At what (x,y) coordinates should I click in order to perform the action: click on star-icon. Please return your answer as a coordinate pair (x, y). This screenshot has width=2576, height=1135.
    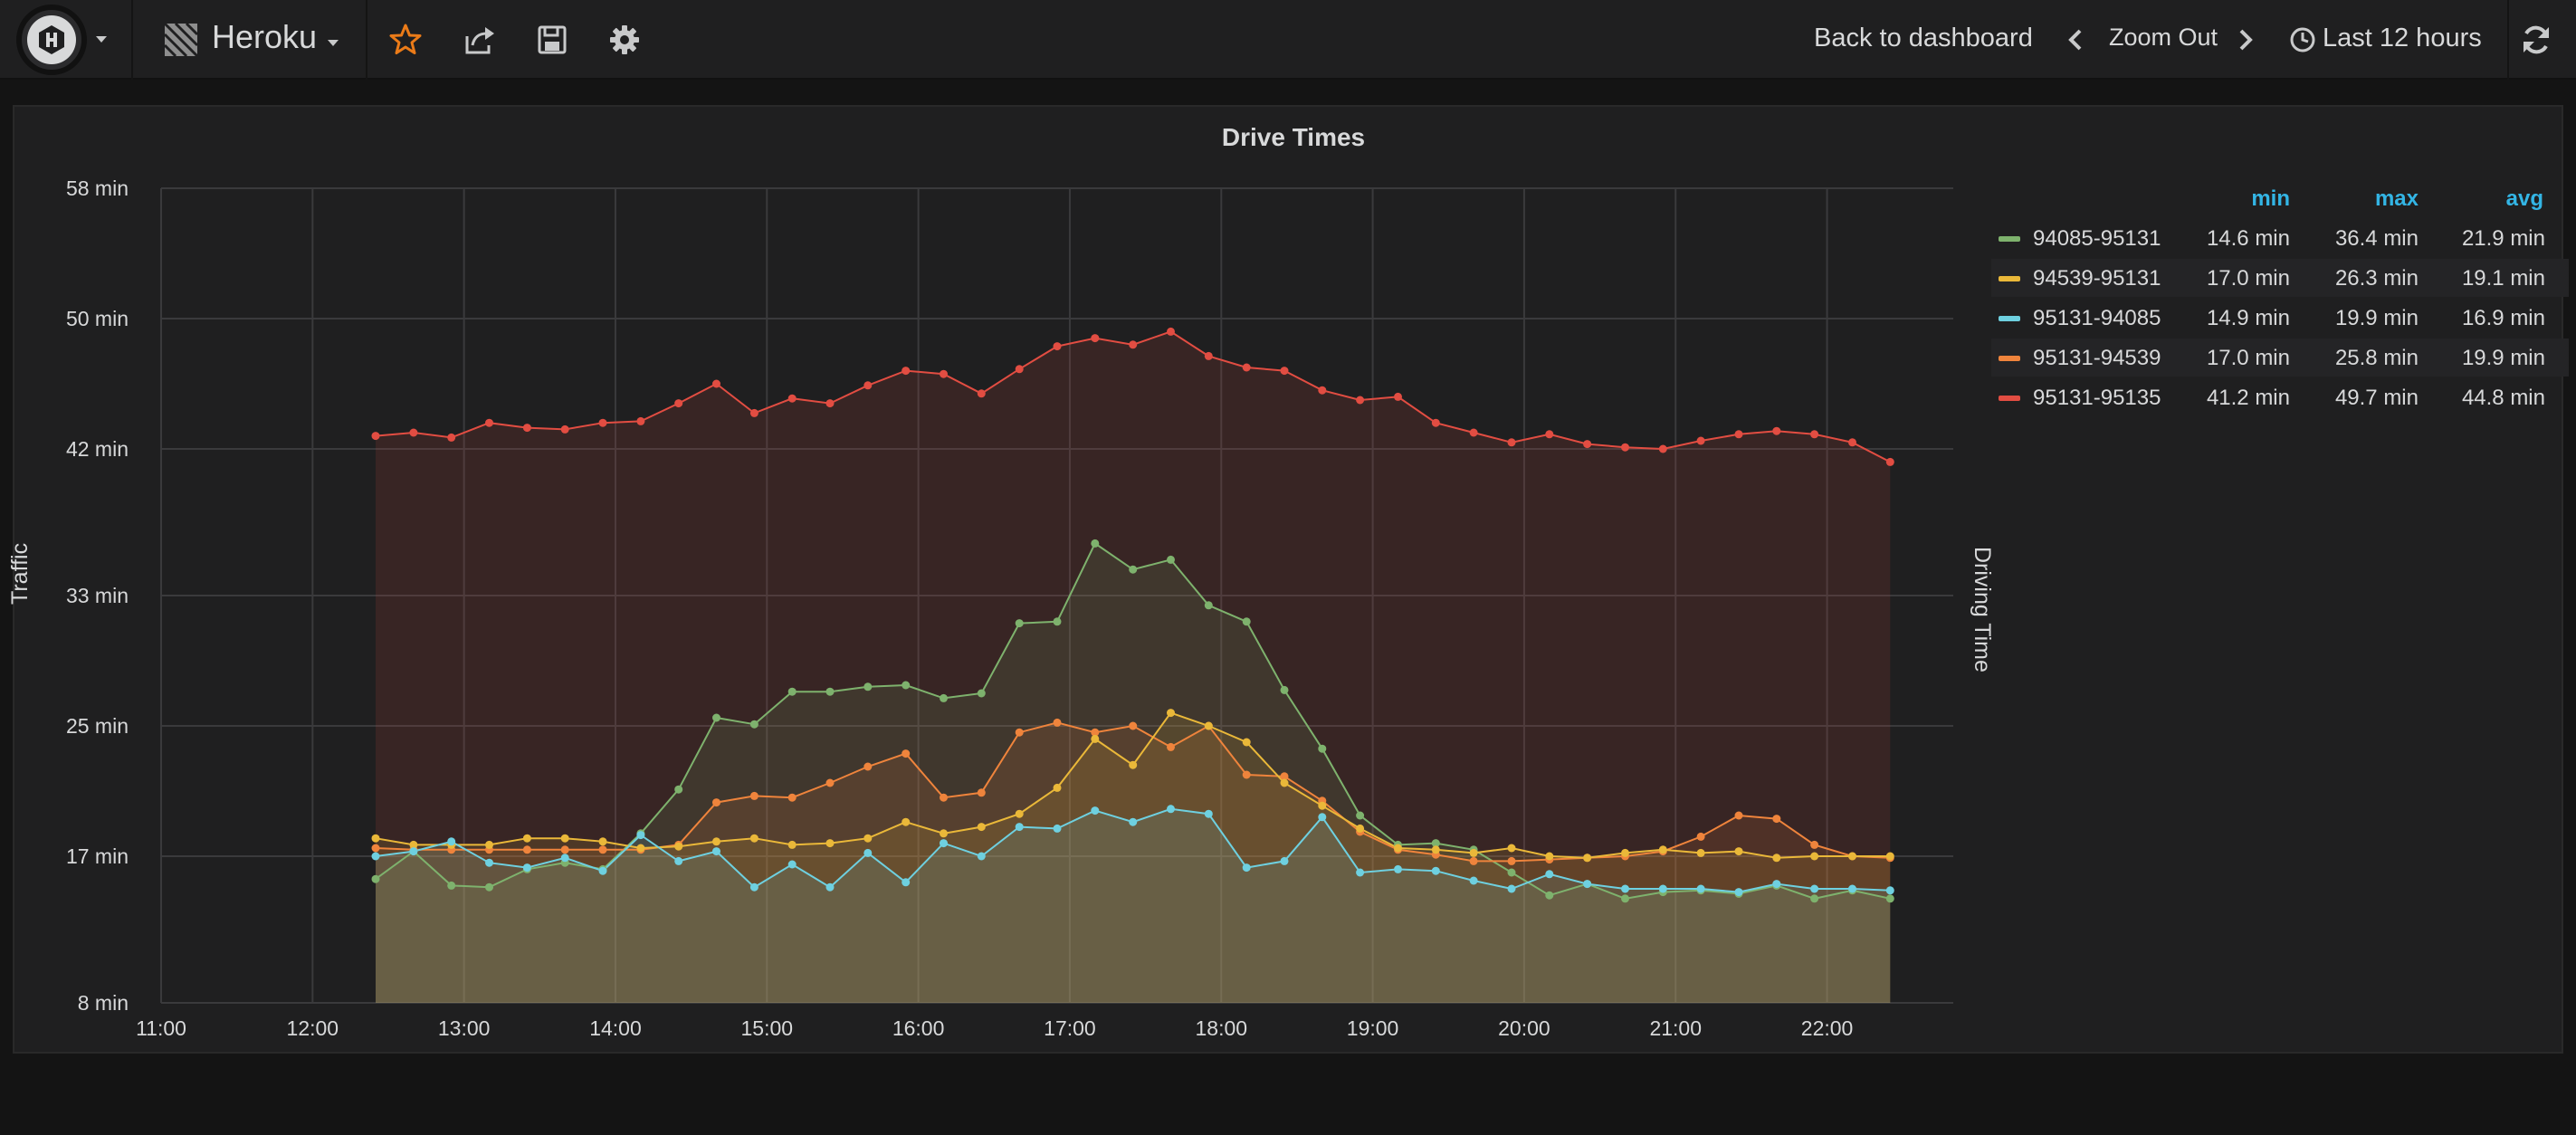
    Looking at the image, I should click on (406, 40).